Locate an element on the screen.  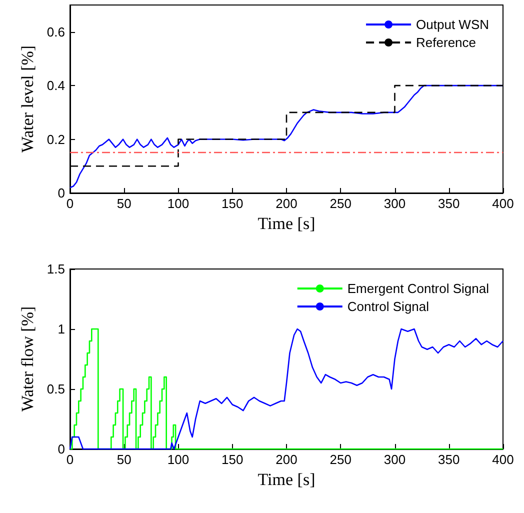
y-tick-label: 0.6 is located at coordinates (55, 32).